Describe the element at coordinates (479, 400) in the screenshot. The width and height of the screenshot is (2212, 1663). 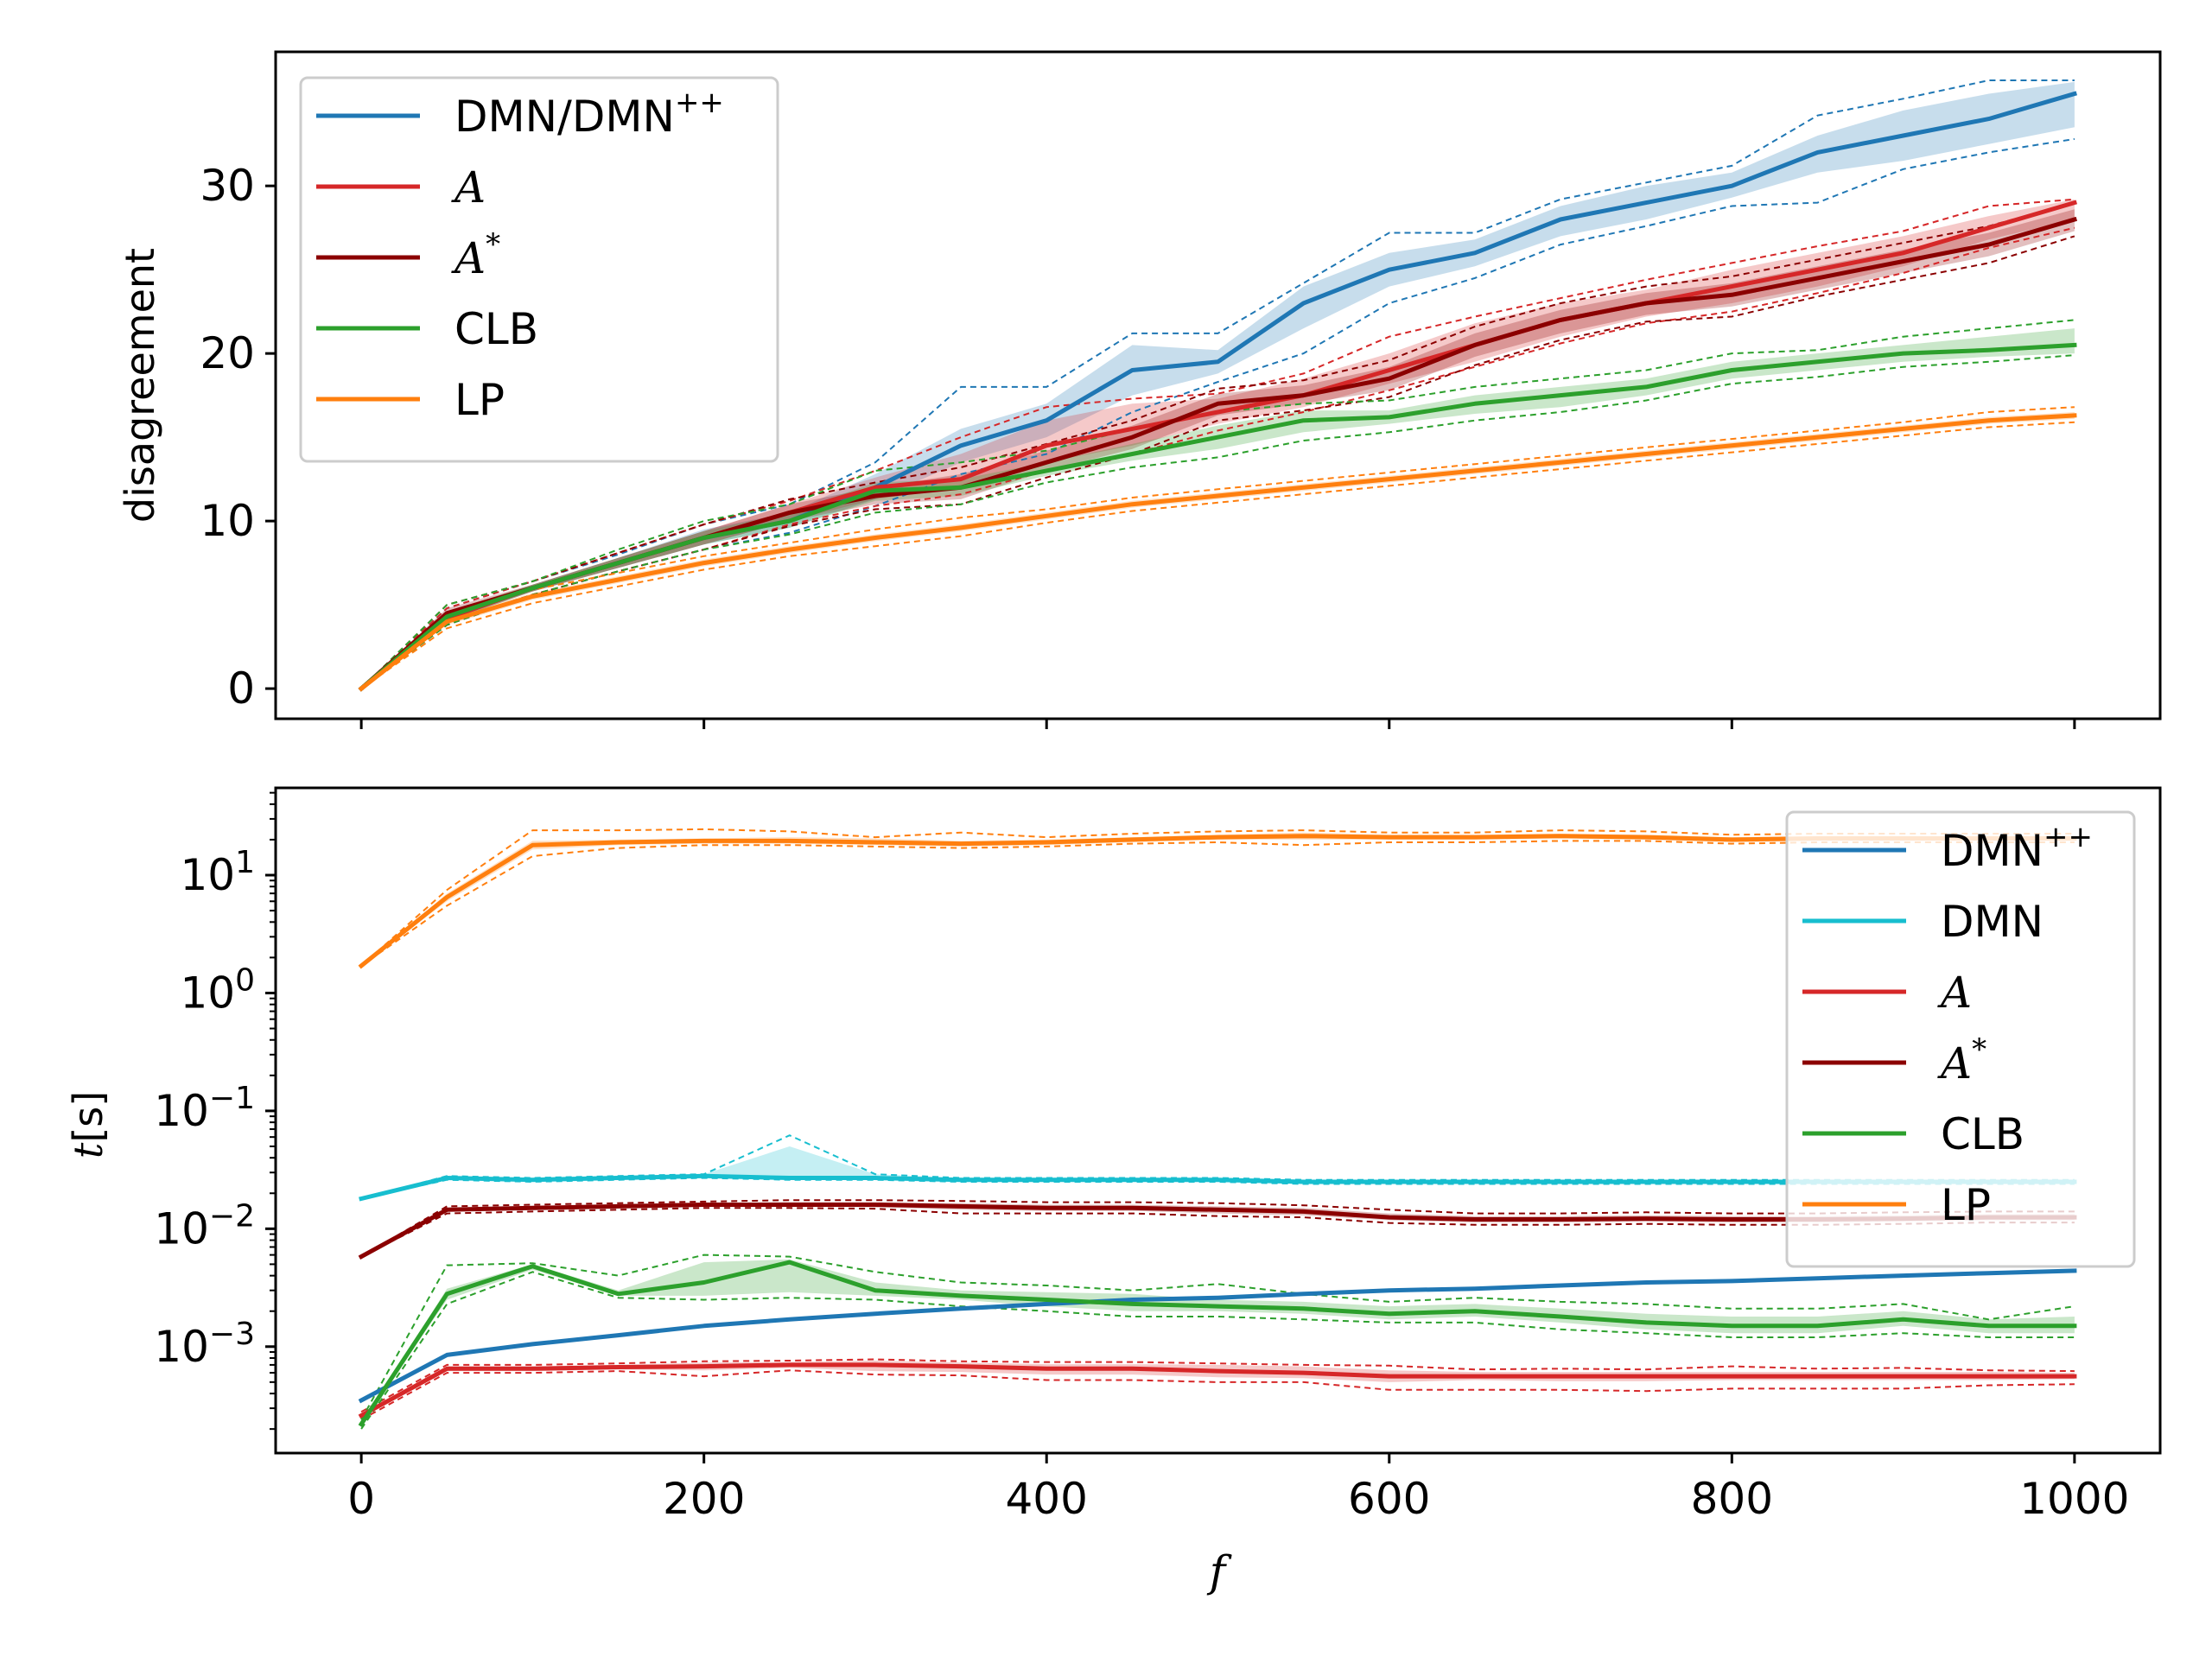
I see `legend-label-lp-4: LP` at that location.